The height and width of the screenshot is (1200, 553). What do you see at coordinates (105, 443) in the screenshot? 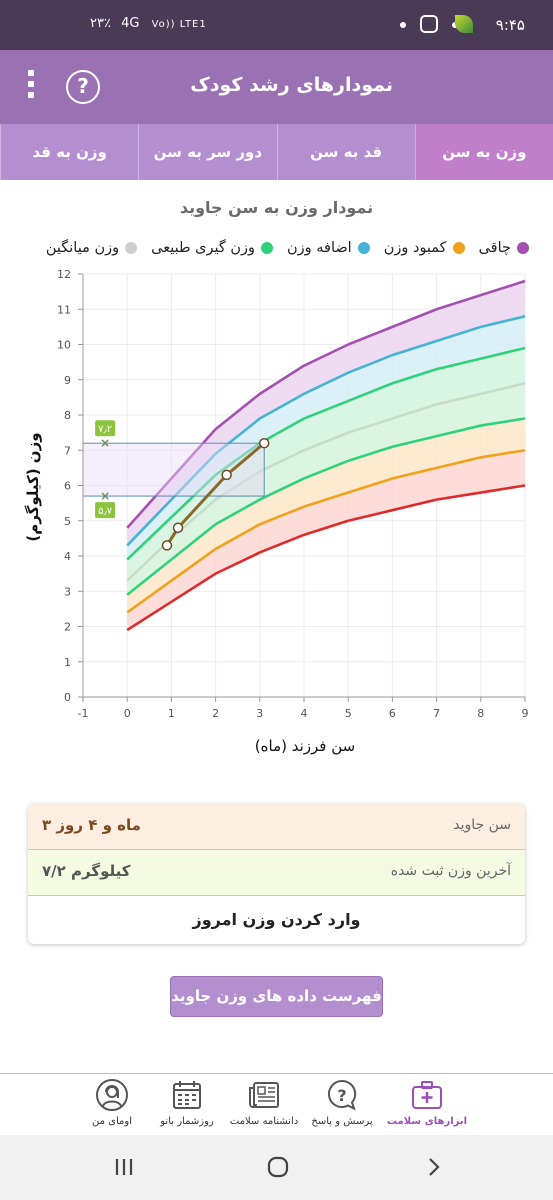
I see `range-max-marker-icon: ×` at bounding box center [105, 443].